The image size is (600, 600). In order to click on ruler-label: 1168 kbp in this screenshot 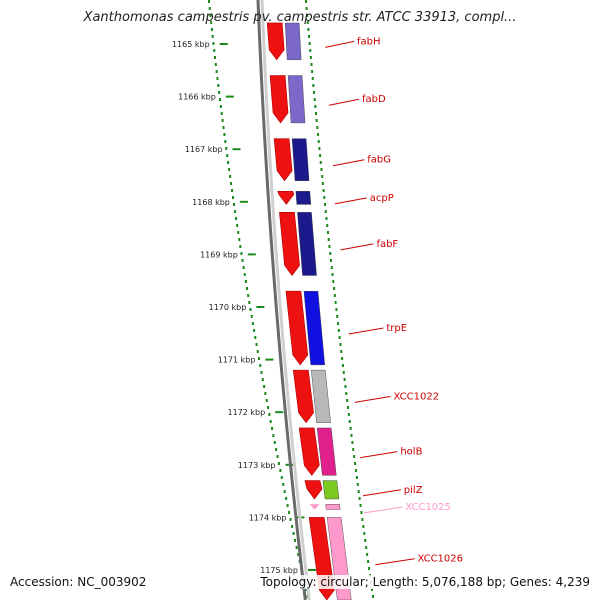, I will do `click(211, 202)`.